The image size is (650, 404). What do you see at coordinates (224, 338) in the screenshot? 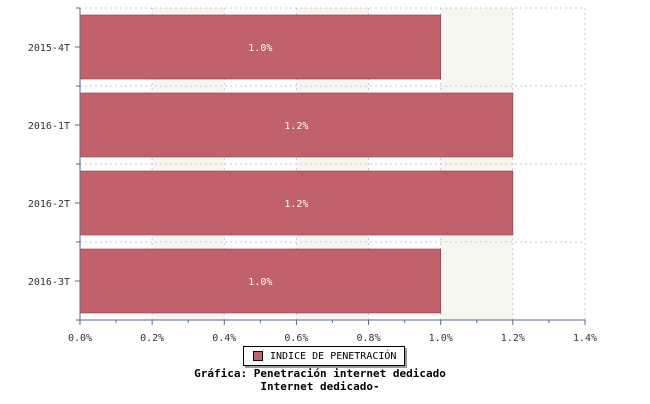
I see `x-tick-label: 0.4%` at bounding box center [224, 338].